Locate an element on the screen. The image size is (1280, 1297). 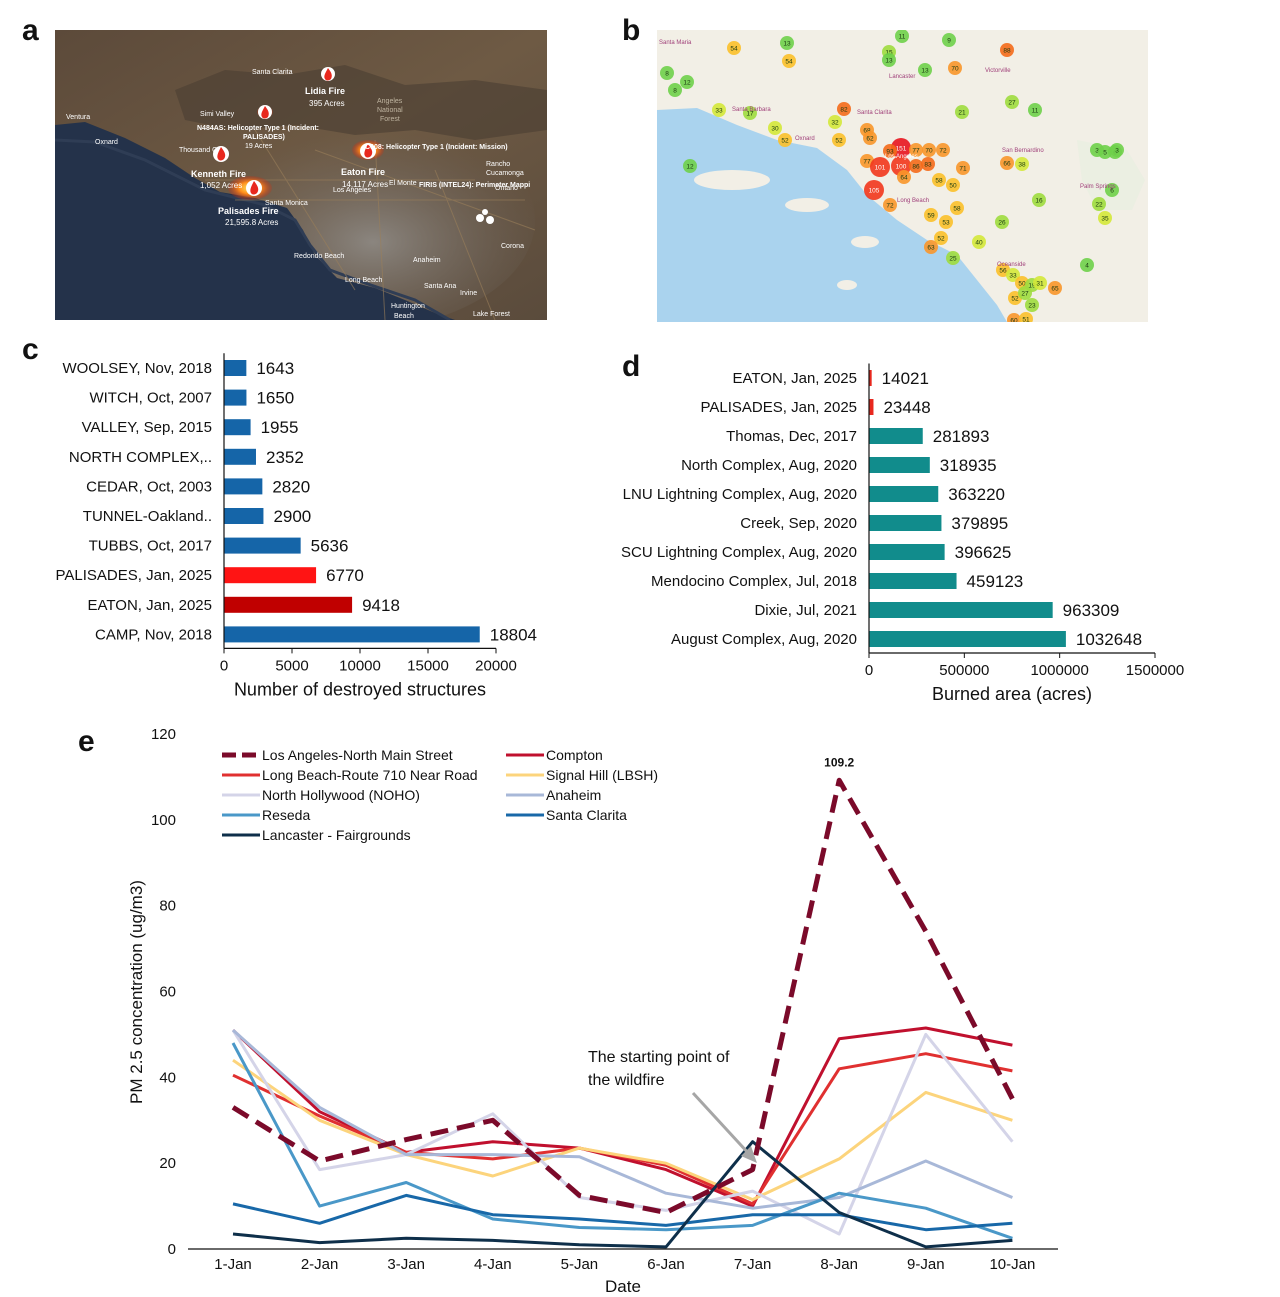
map-label: Angeles is located at coordinates (390, 101).